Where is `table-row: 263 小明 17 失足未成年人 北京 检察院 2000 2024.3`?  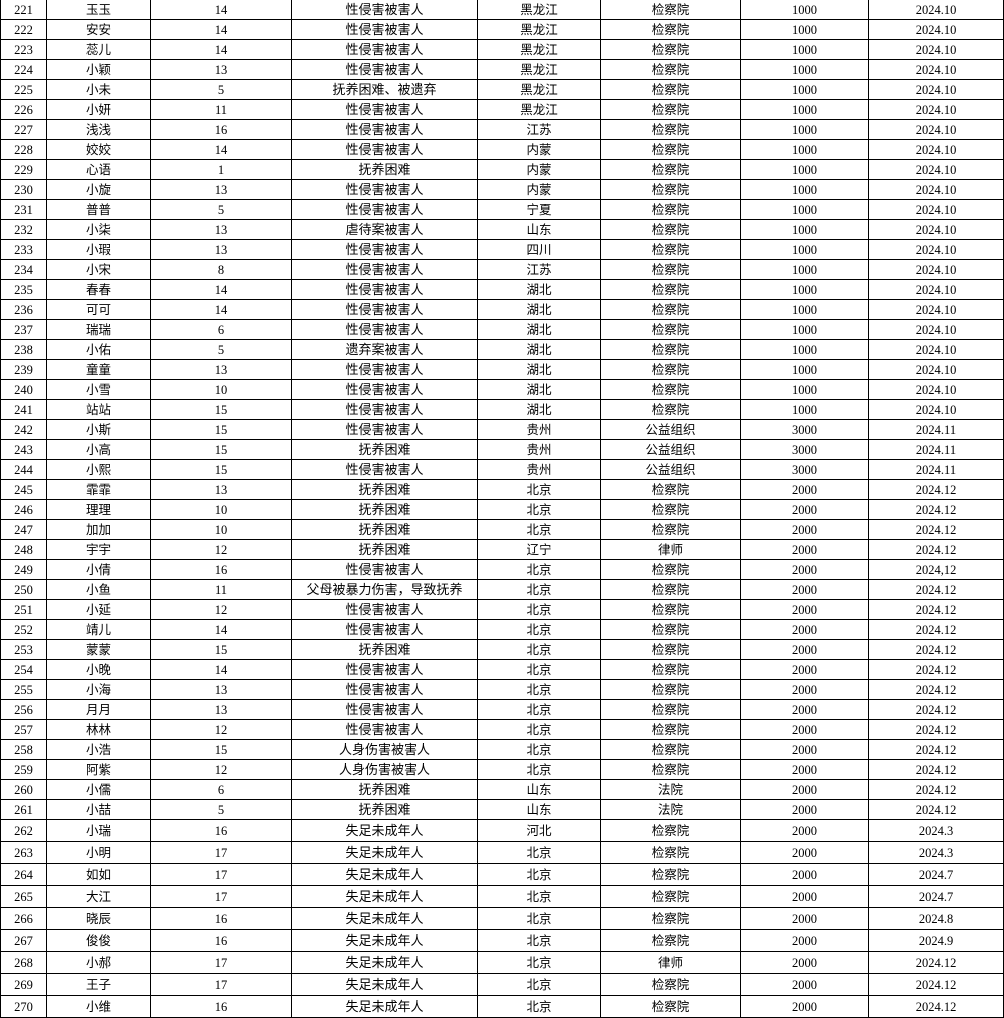 table-row: 263 小明 17 失足未成年人 北京 检察院 2000 2024.3 is located at coordinates (502, 852).